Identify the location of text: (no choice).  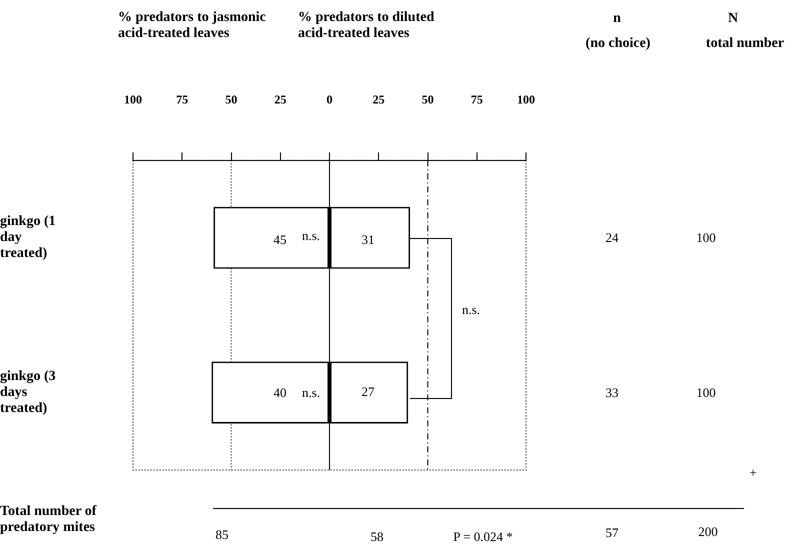
(618, 44).